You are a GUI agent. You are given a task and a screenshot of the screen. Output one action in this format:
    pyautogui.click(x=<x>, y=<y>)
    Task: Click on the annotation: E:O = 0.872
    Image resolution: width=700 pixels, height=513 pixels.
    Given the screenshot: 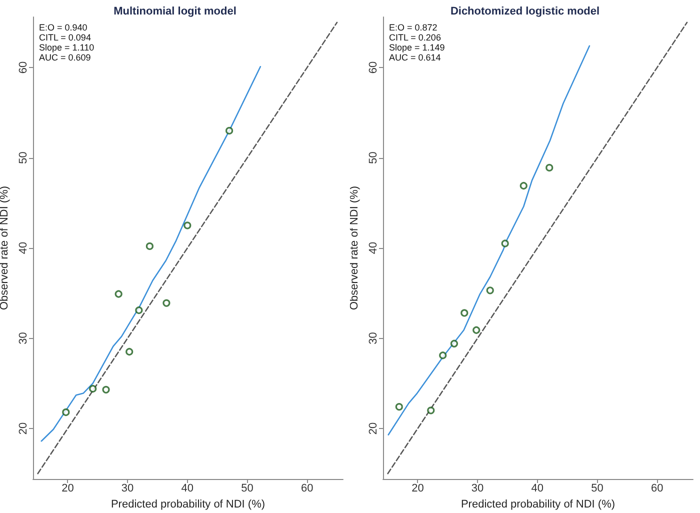 What is the action you would take?
    pyautogui.click(x=413, y=27)
    